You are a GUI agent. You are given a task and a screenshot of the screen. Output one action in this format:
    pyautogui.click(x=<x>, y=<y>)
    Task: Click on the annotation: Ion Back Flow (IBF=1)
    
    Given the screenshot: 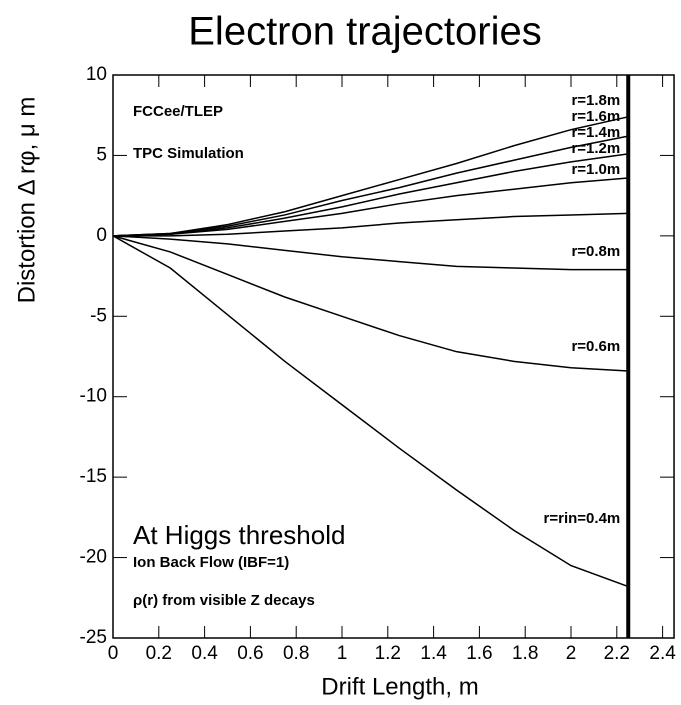 What is the action you would take?
    pyautogui.click(x=211, y=562)
    